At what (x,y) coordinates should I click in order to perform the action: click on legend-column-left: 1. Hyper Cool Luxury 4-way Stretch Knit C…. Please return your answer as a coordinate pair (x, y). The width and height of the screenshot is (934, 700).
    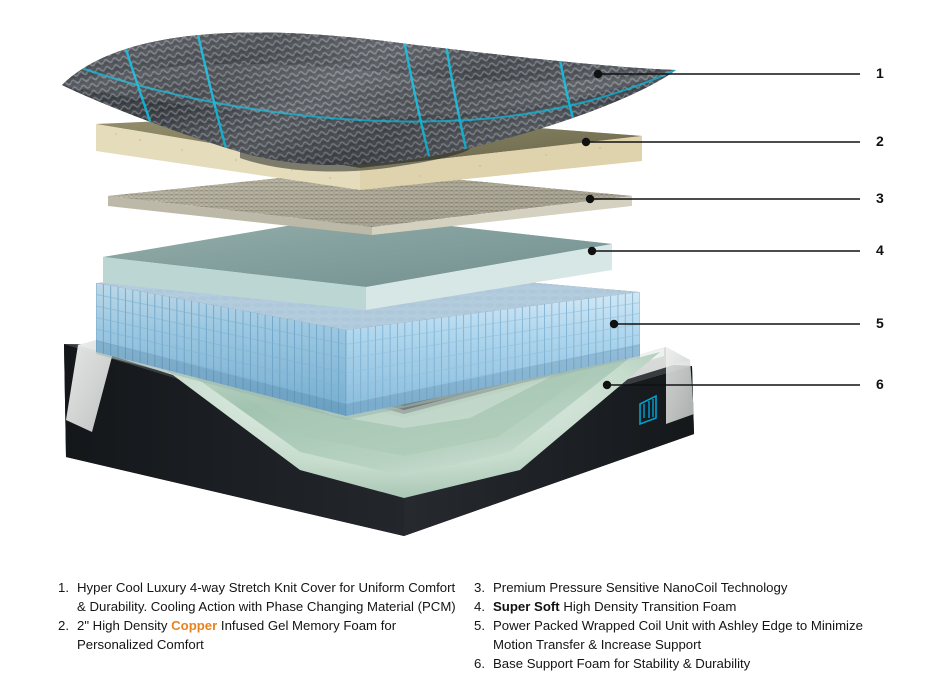
    Looking at the image, I should click on (230, 616).